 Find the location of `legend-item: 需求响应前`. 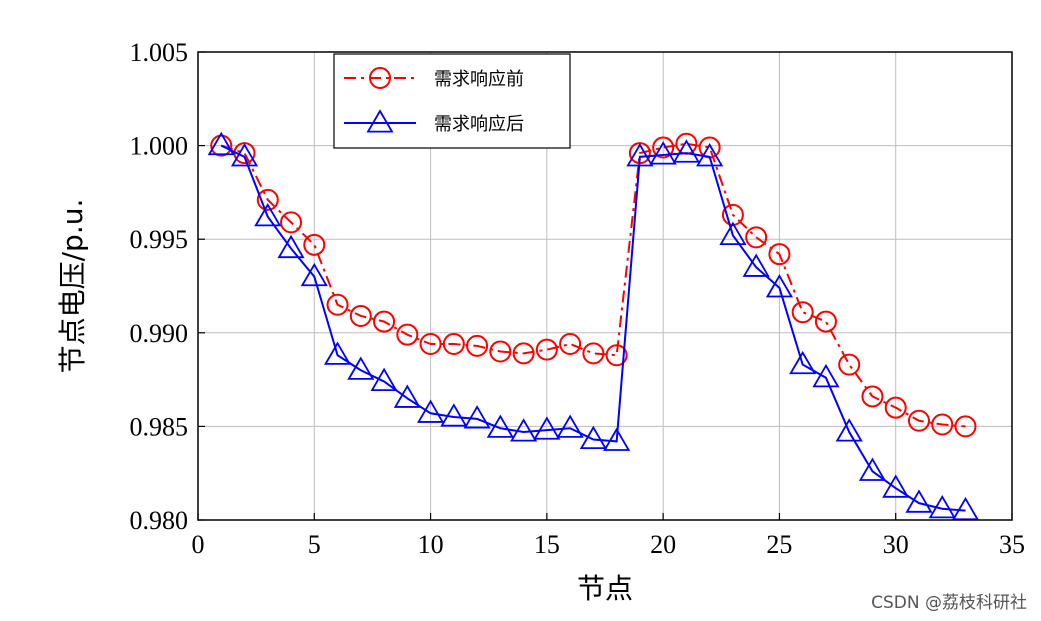

legend-item: 需求响应前 is located at coordinates (434, 78).